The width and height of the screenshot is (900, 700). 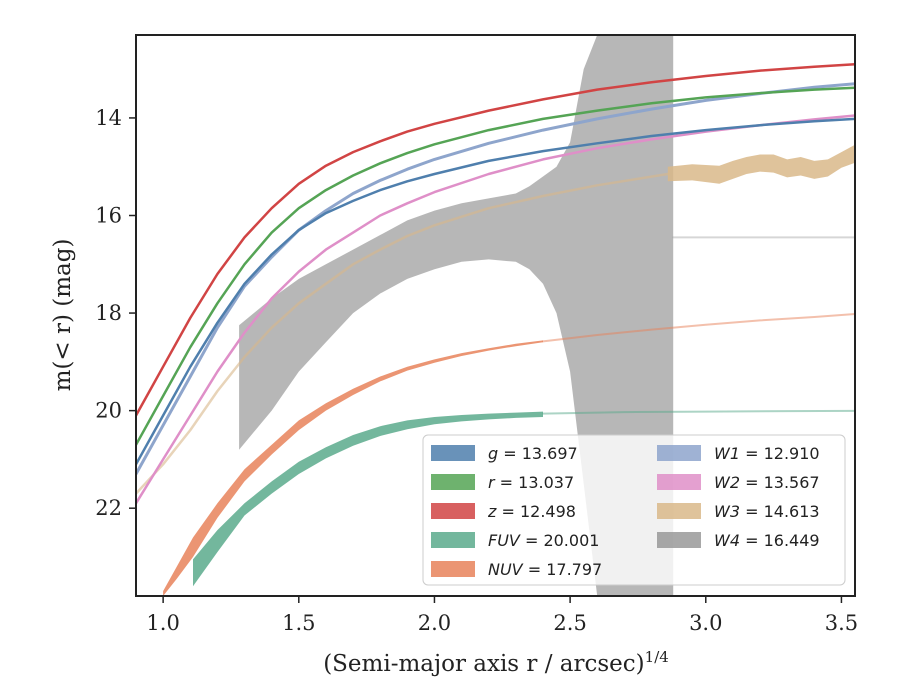 What do you see at coordinates (108, 313) in the screenshot?
I see `y-tick-label: 18` at bounding box center [108, 313].